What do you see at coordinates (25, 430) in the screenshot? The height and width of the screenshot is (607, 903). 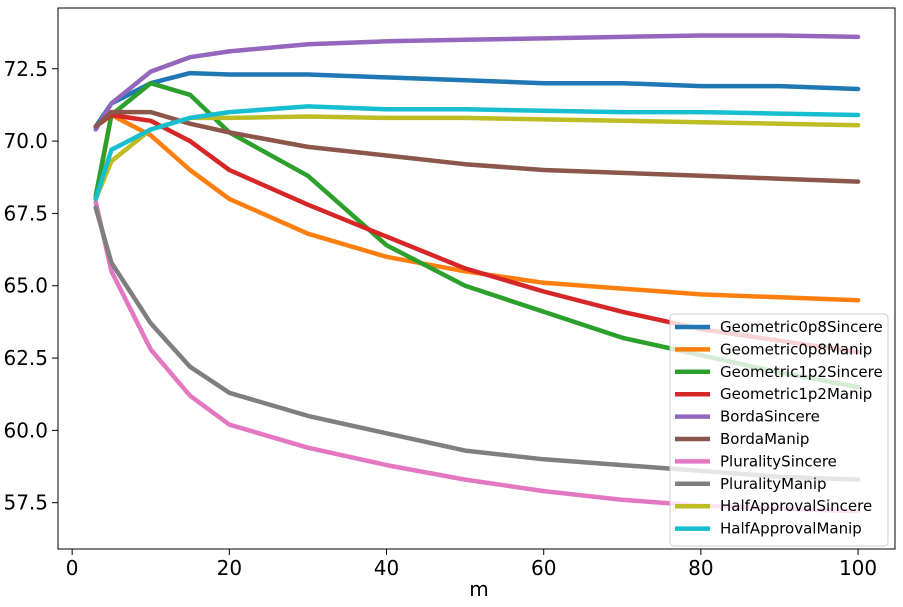 I see `y-tick-label-1: 60.0` at bounding box center [25, 430].